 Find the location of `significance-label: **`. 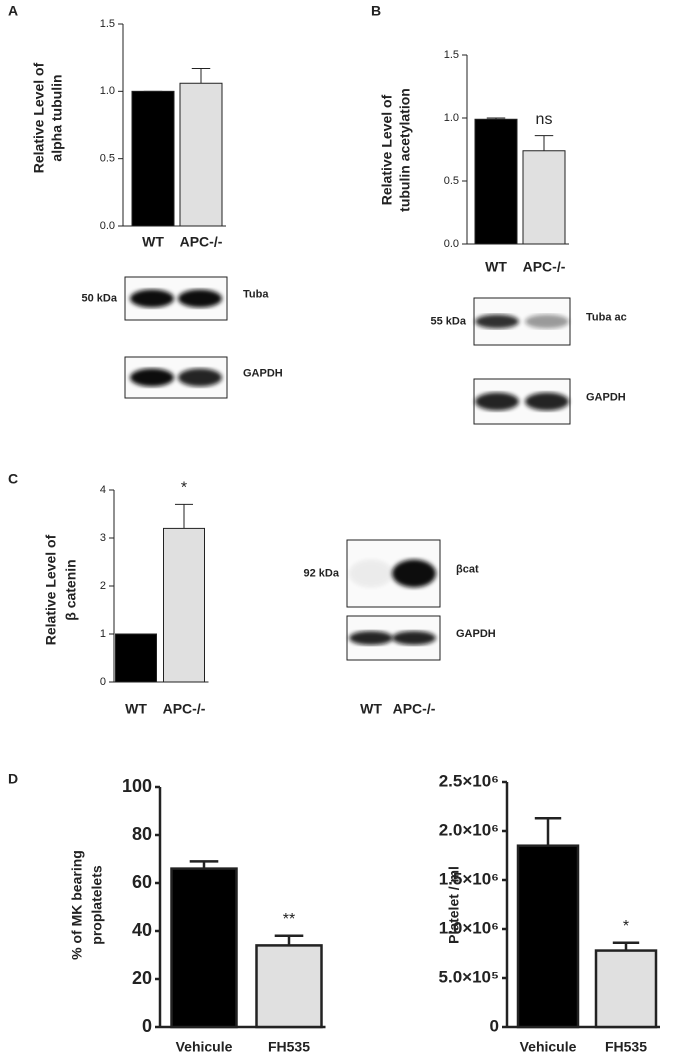

significance-label: ** is located at coordinates (289, 919).